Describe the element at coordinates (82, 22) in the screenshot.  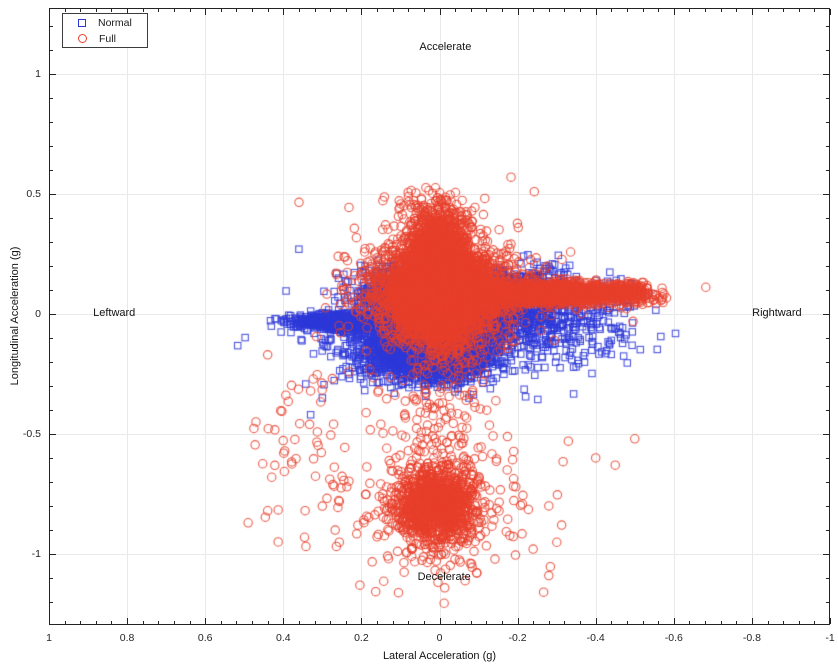
I see `normal-square-marker-icon` at that location.